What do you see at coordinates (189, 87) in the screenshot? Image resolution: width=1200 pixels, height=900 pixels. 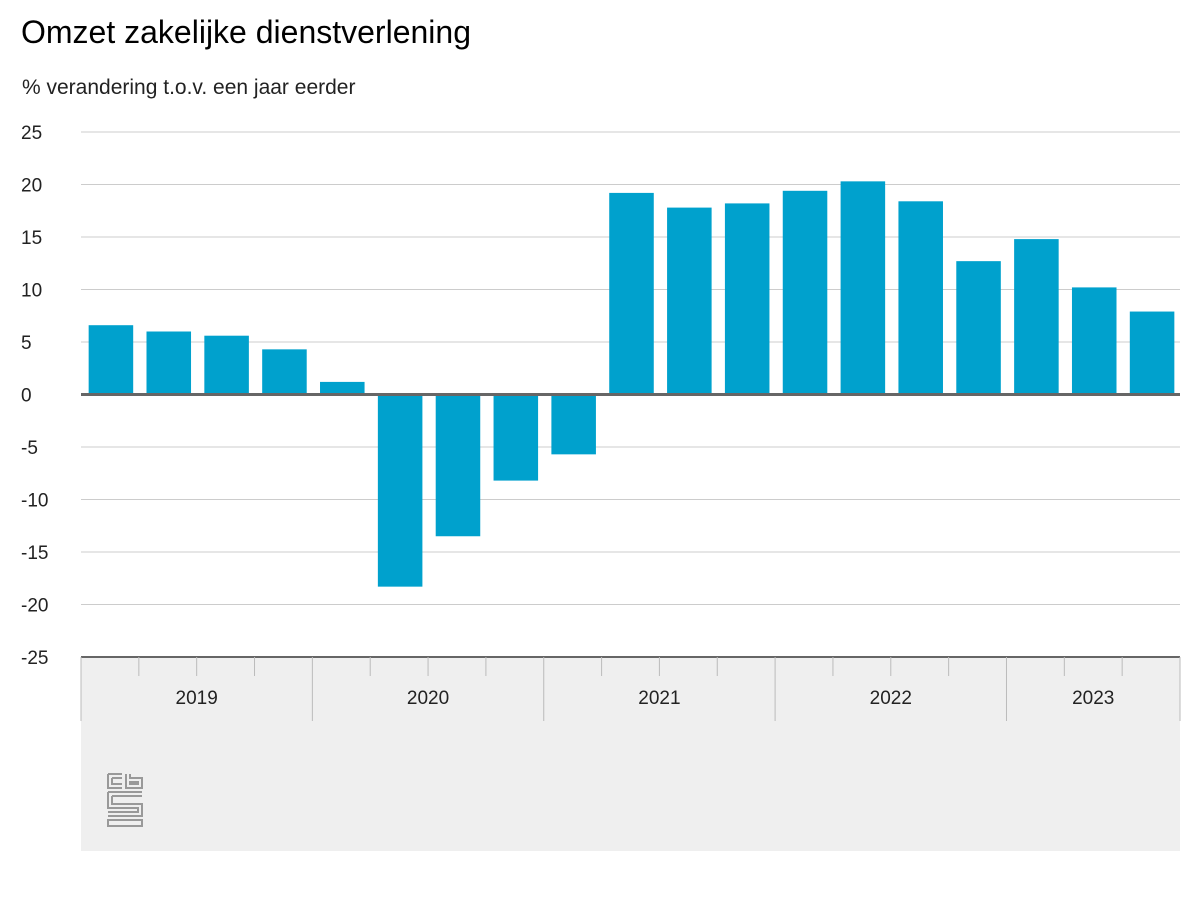 I see `y-axis-label: % verandering t.o.v. een jaar eerder` at bounding box center [189, 87].